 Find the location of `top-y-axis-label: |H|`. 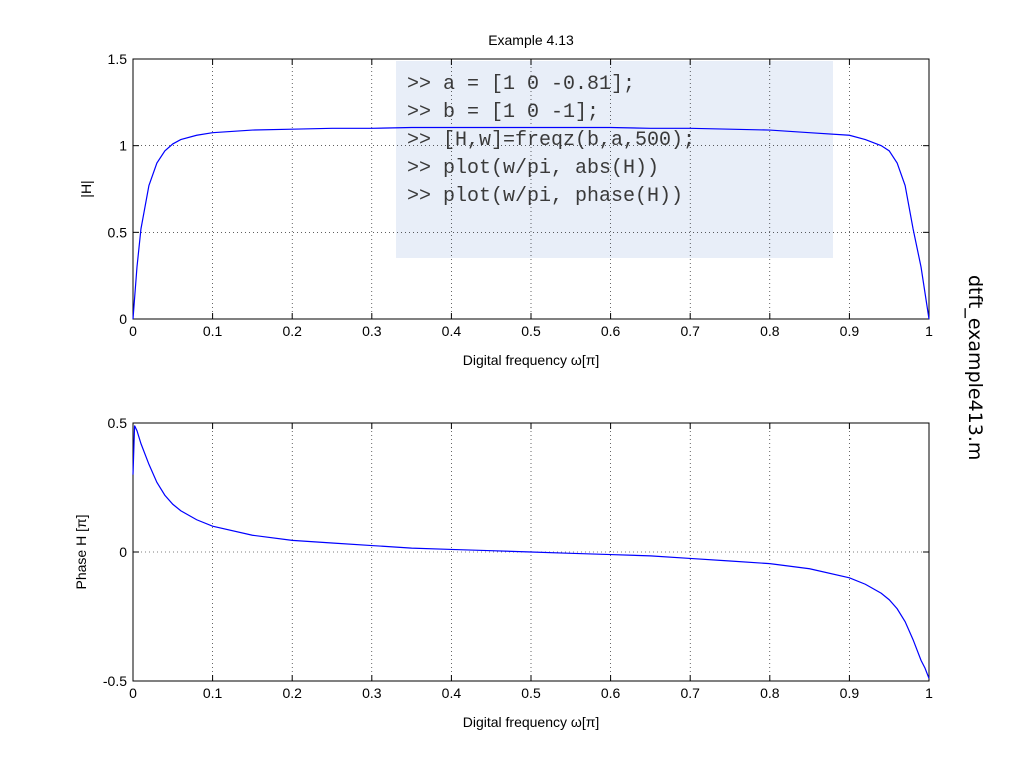

top-y-axis-label: |H| is located at coordinates (86, 188).